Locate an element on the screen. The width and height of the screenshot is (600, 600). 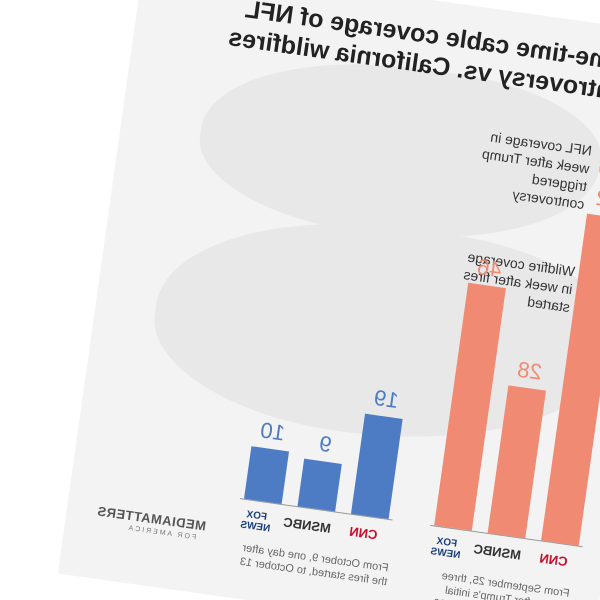
bar-value-label: 62 is located at coordinates (597, 199).